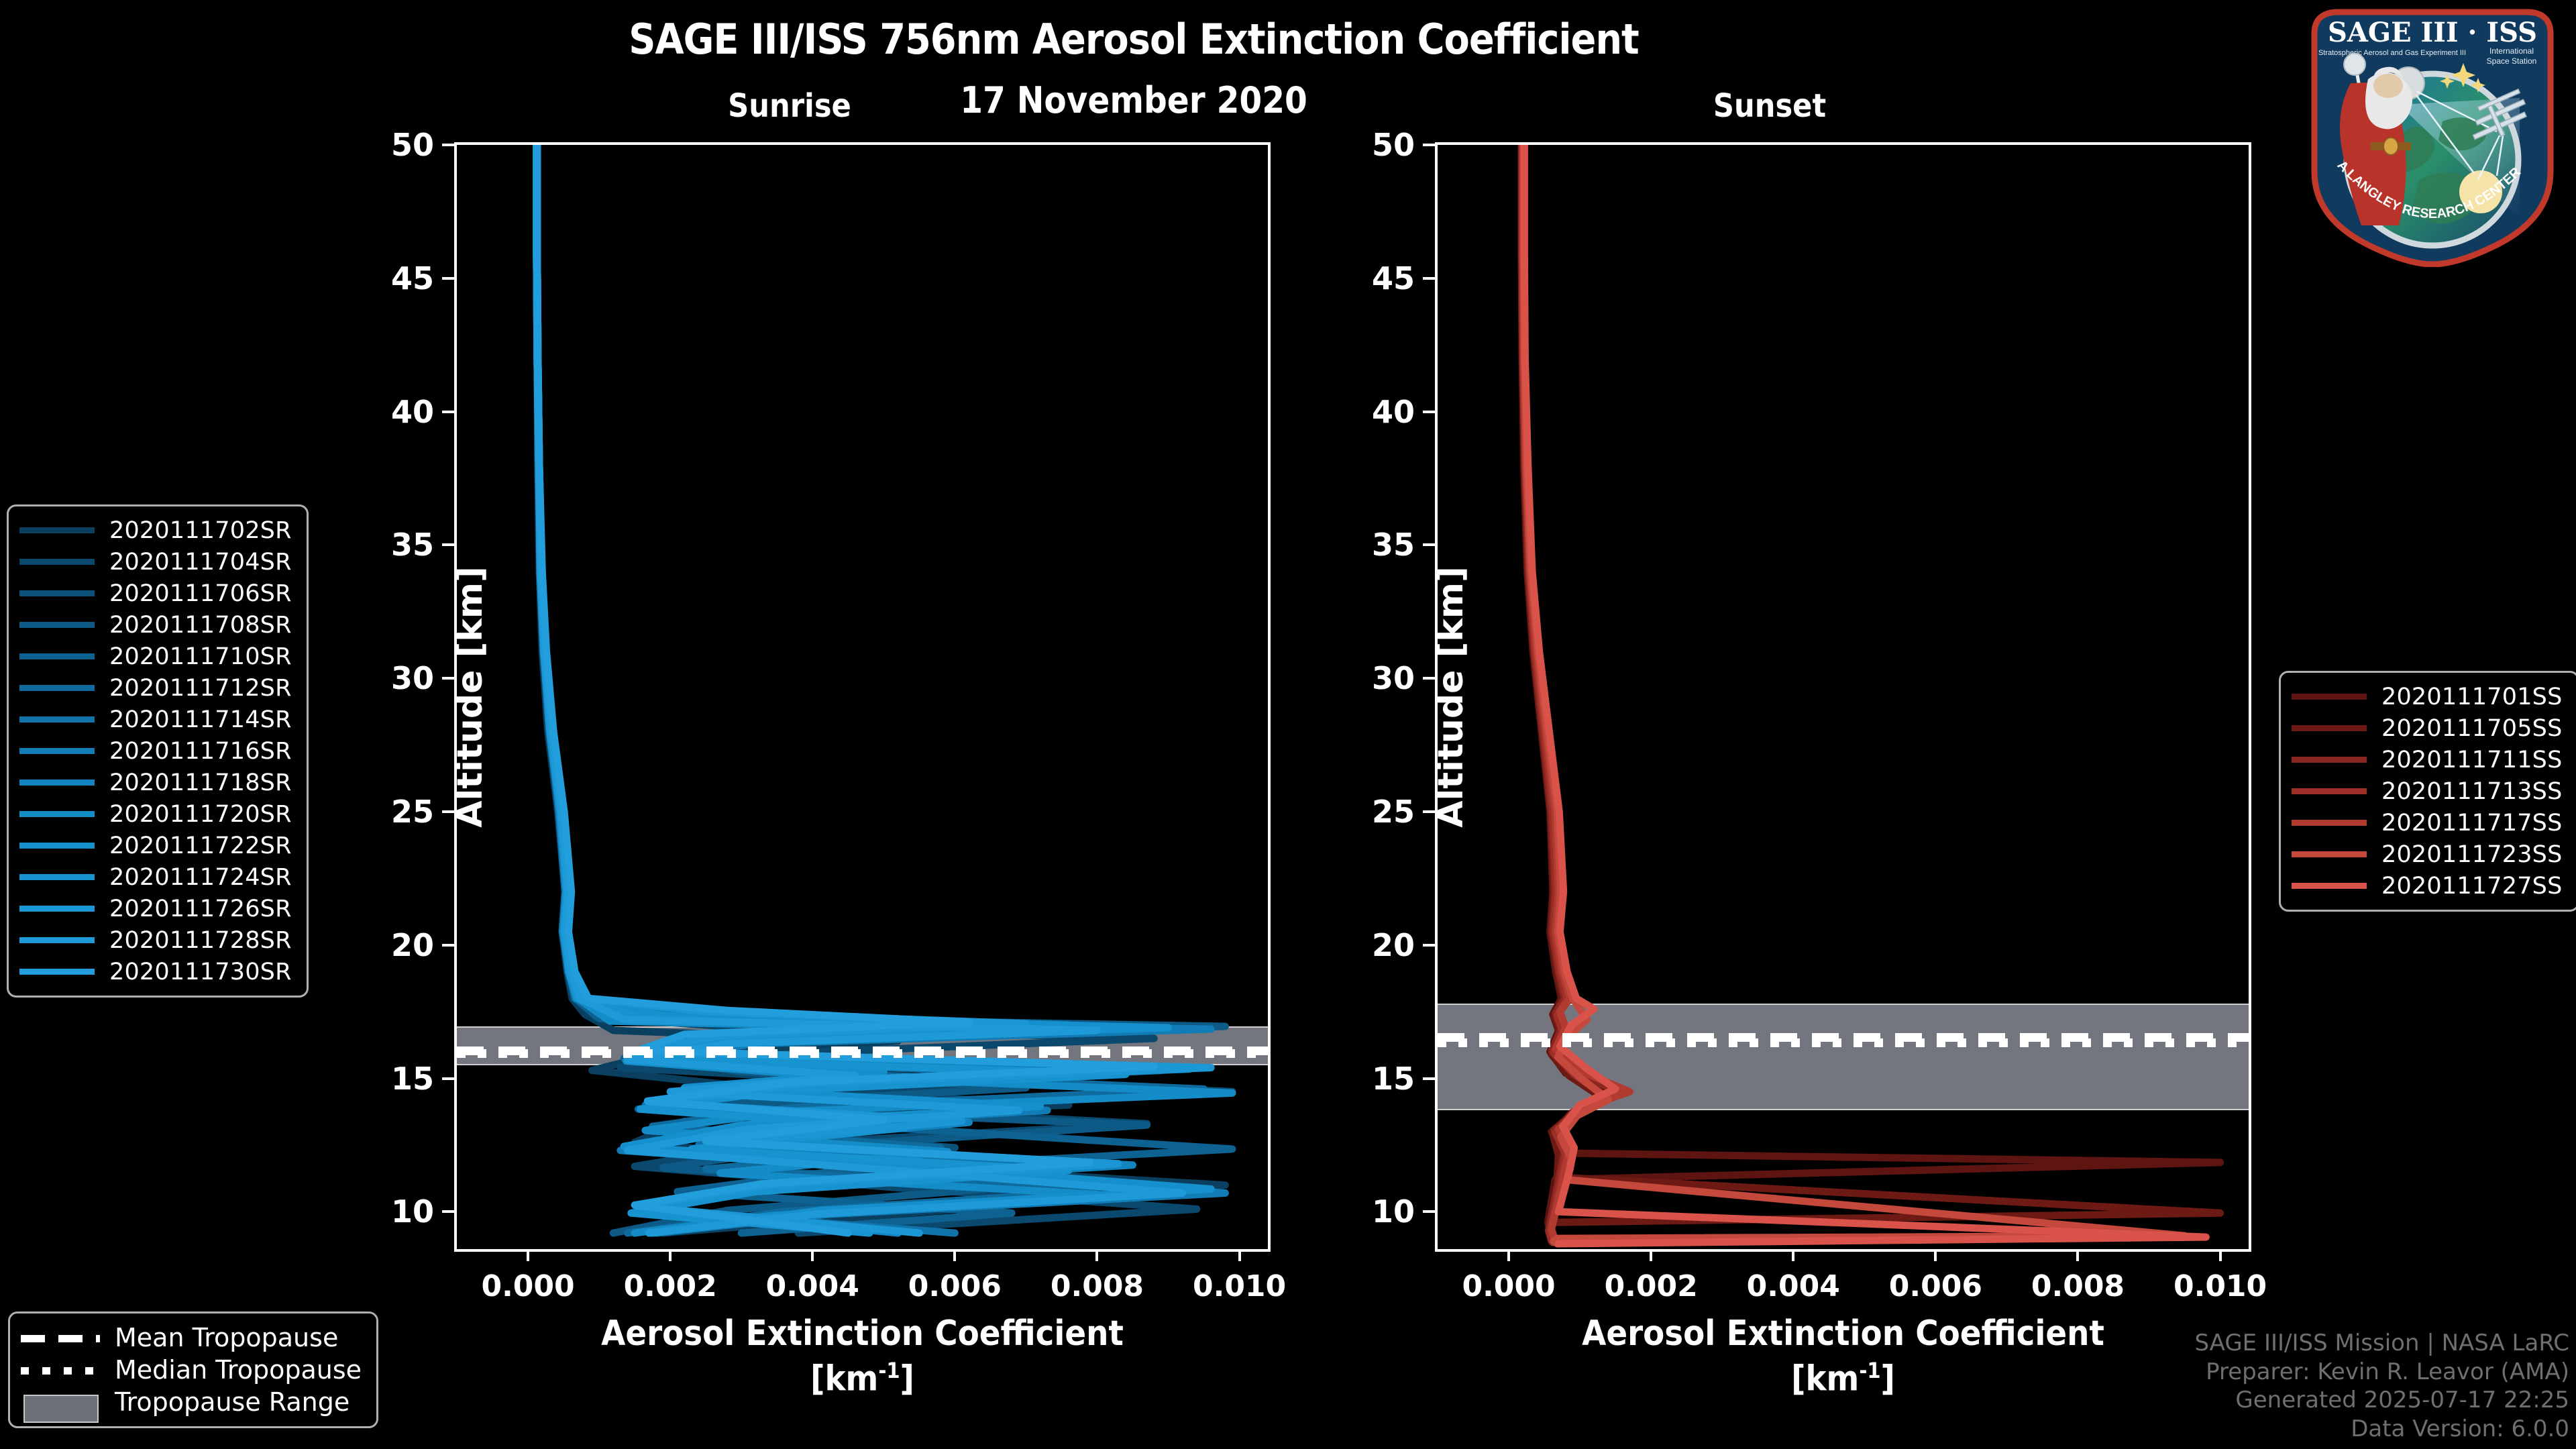 The image size is (2576, 1449). Describe the element at coordinates (2472, 696) in the screenshot. I see `legend-item-label: 2020111701SS` at that location.